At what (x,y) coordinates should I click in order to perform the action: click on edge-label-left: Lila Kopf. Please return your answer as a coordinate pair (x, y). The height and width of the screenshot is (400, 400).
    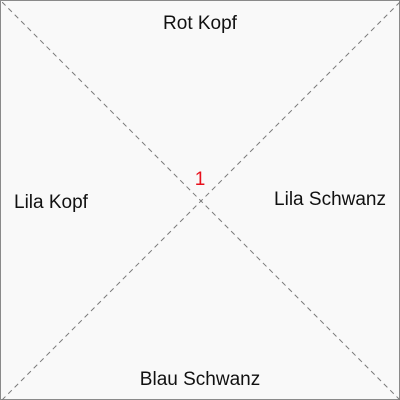
    Looking at the image, I should click on (51, 202).